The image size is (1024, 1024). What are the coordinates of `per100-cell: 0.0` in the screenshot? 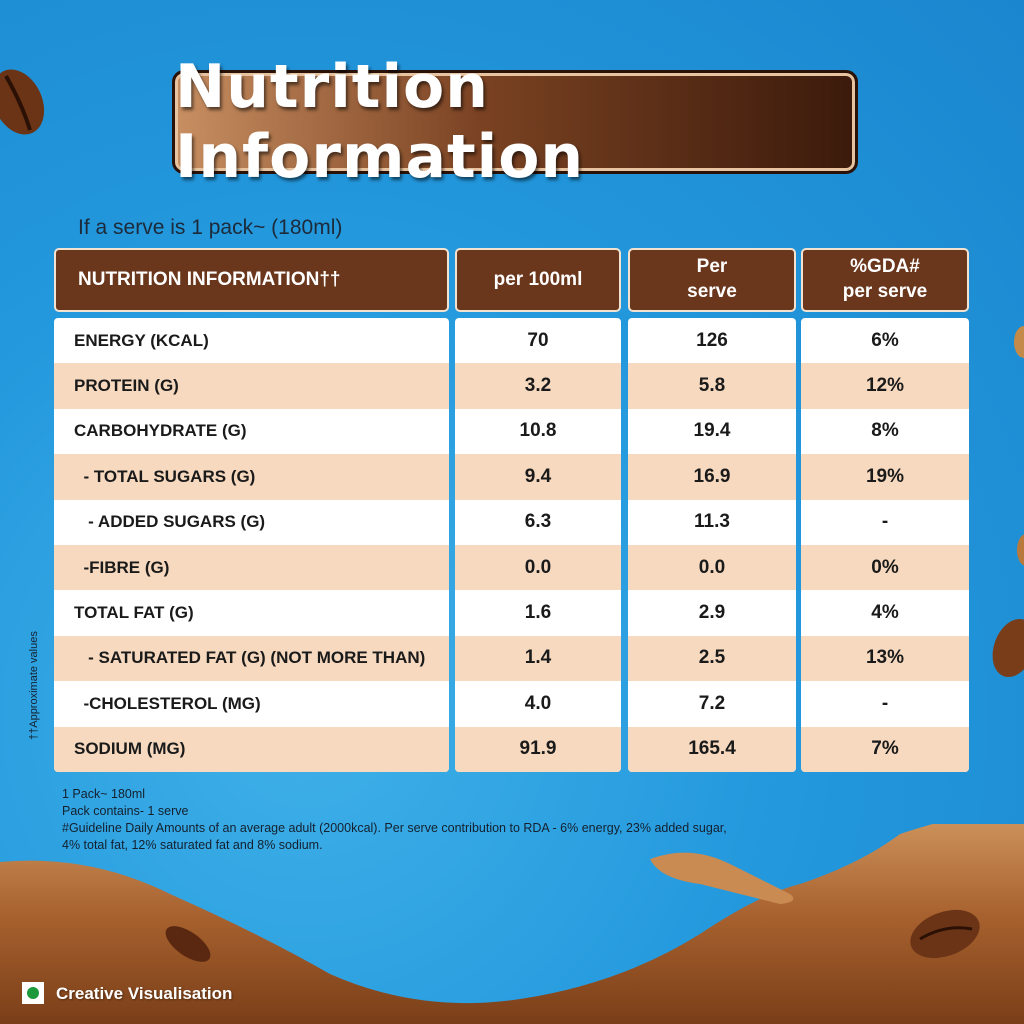 It's located at (538, 567).